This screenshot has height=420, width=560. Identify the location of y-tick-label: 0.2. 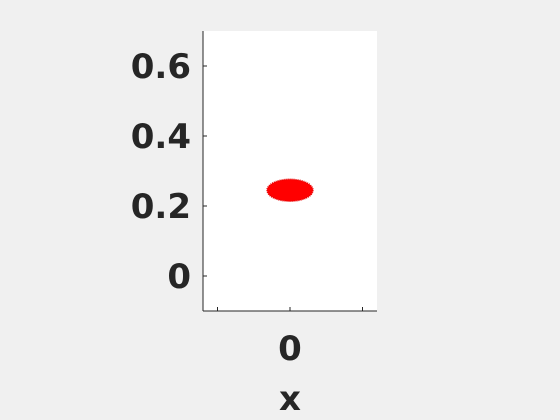
(161, 207).